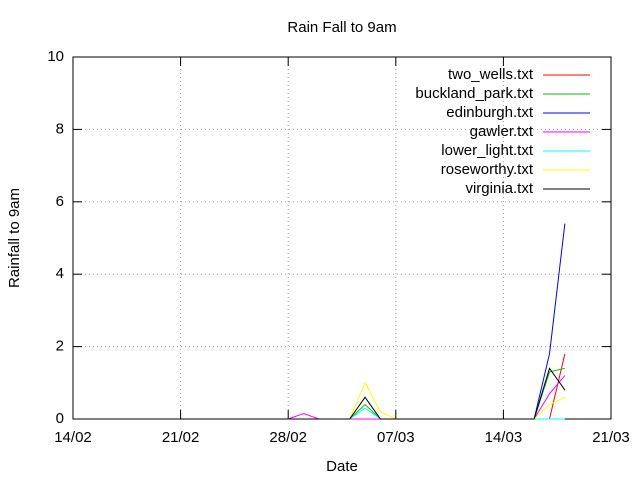 The image size is (640, 480). What do you see at coordinates (491, 74) in the screenshot?
I see `legend-label: two_wells.txt` at bounding box center [491, 74].